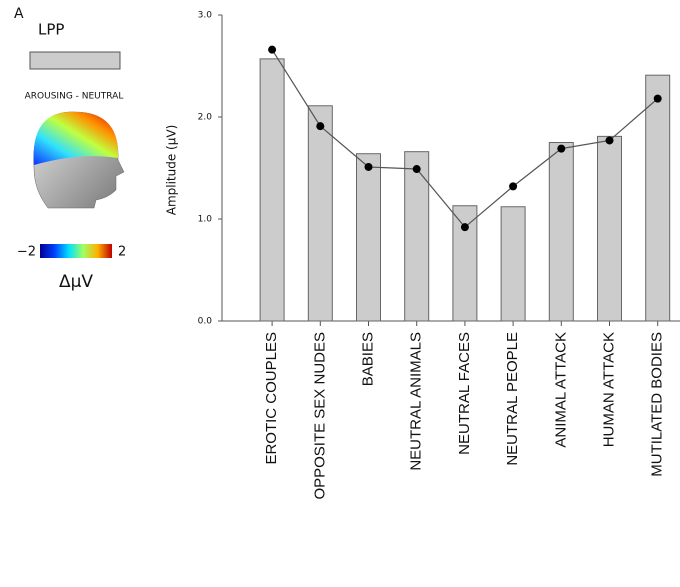  I want to click on y-axis-label: Amplitude (μV), so click(172, 170).